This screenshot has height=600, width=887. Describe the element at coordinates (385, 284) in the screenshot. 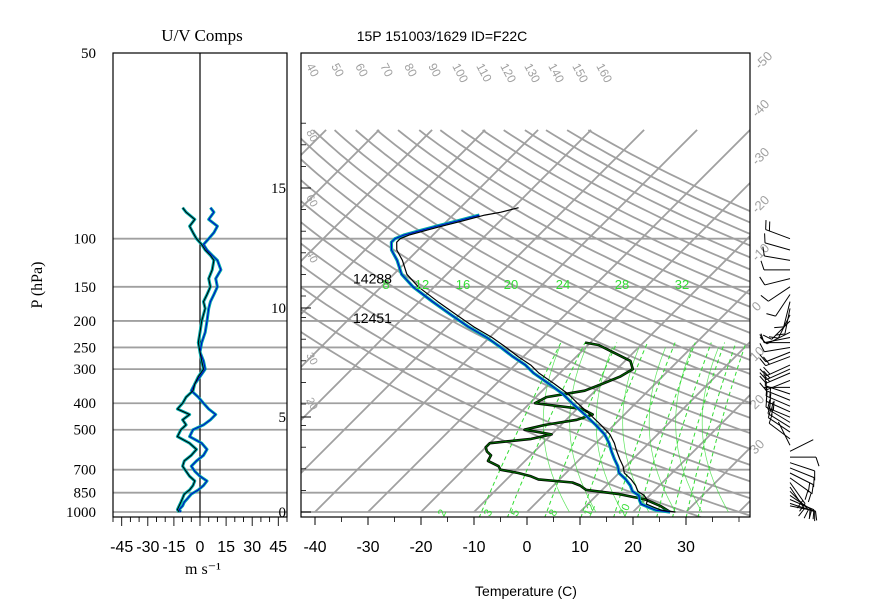

I see `mixing-ratio-label: 8` at that location.